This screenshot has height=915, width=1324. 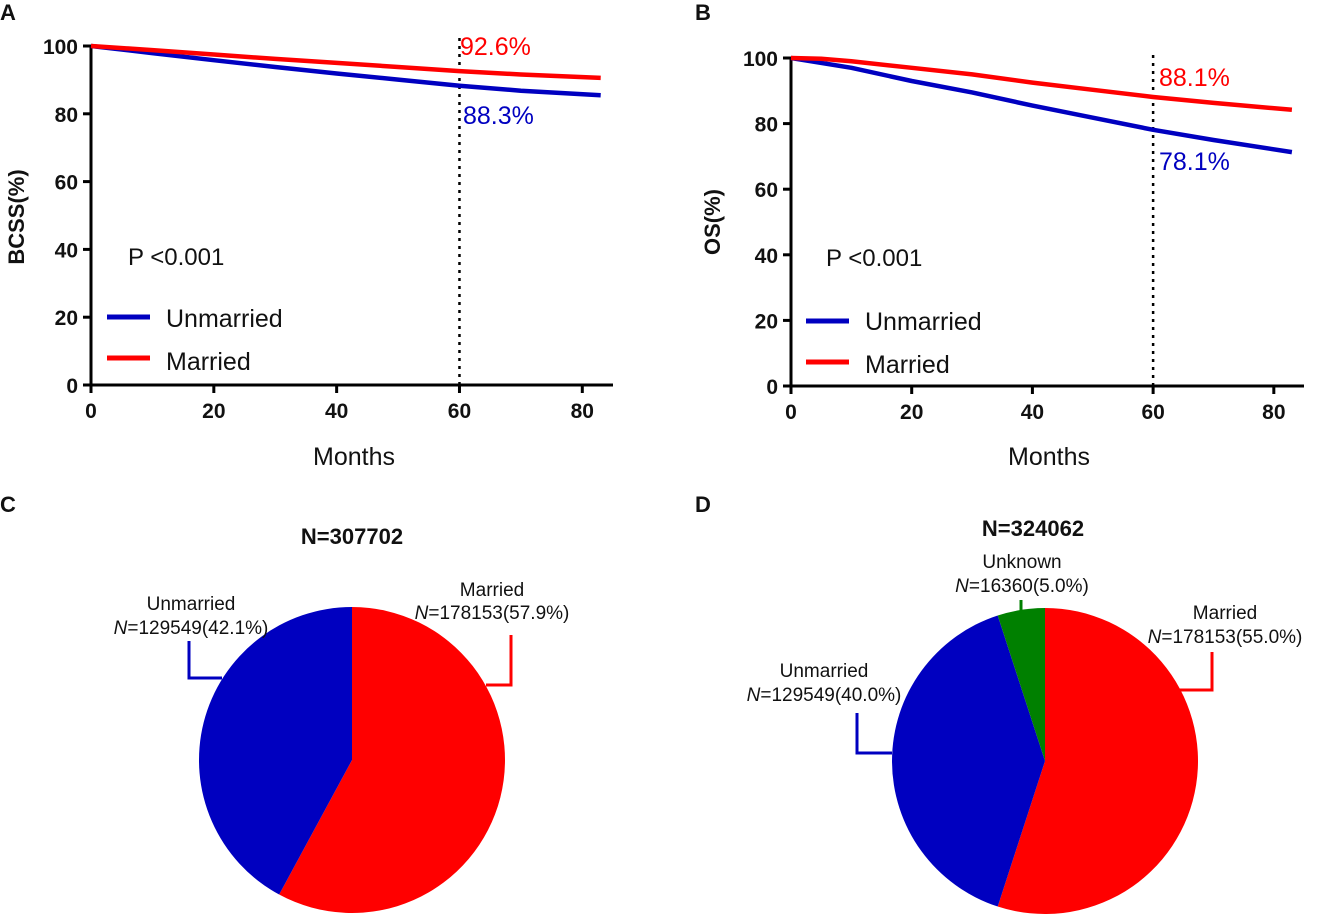 I want to click on panel-d-unknown-n-prefix: N, so click(x=962, y=586).